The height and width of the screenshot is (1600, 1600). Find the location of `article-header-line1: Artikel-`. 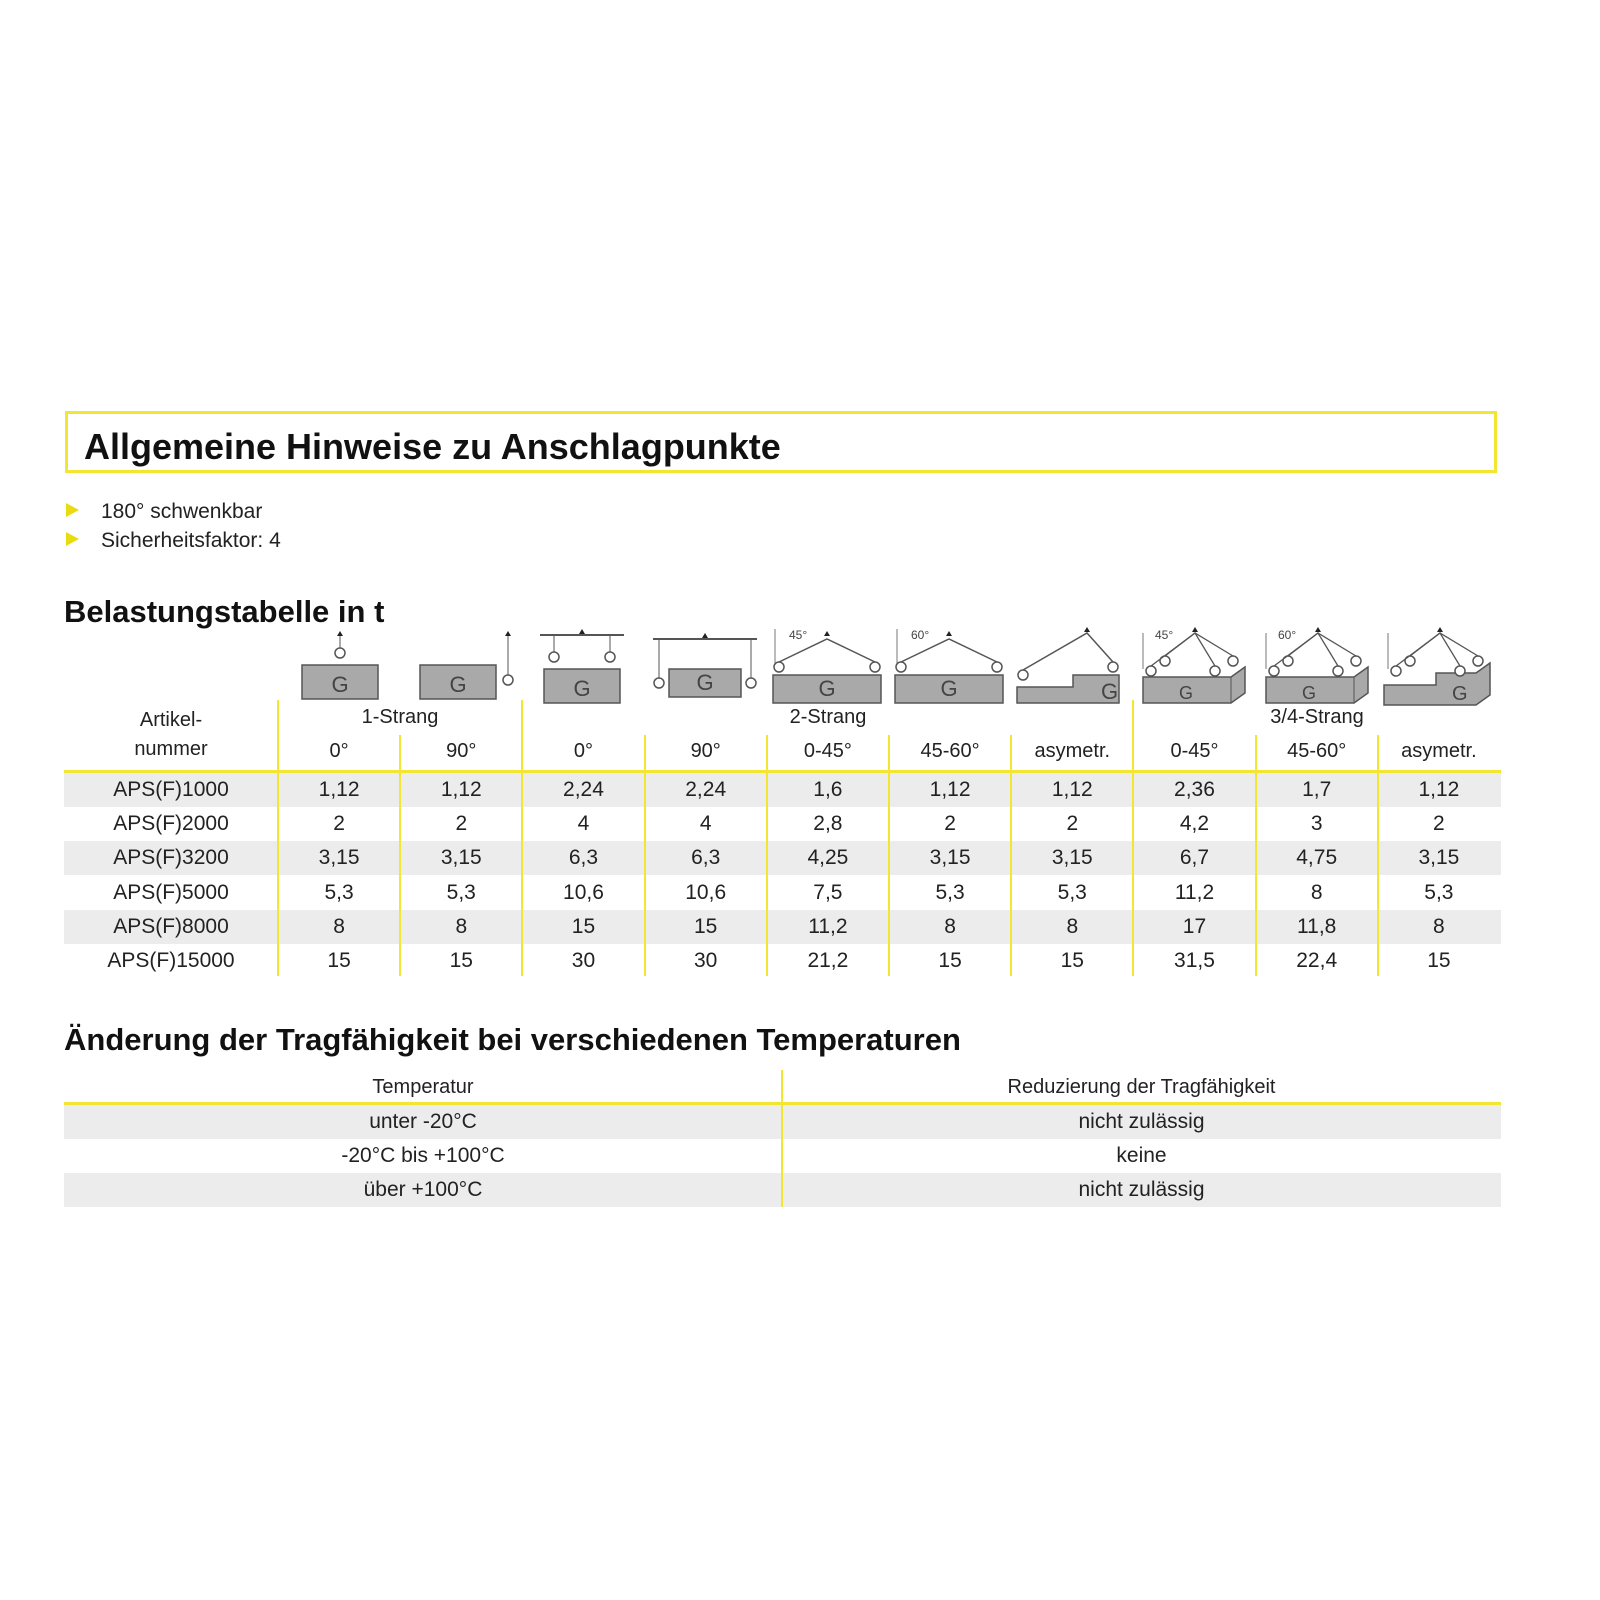

article-header-line1: Artikel- is located at coordinates (171, 720).